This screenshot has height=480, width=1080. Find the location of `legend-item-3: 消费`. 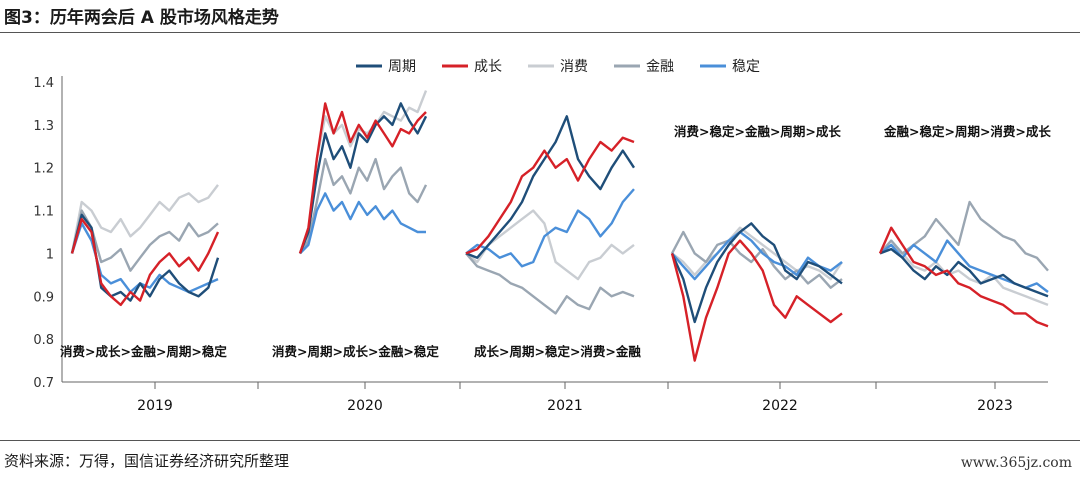

legend-item-3: 消费 is located at coordinates (558, 67).